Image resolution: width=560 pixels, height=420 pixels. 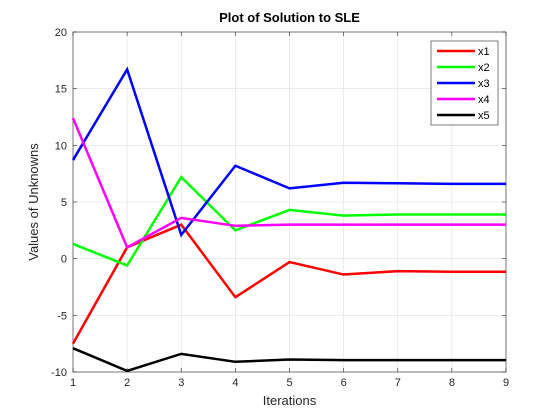 I want to click on x-tick-label: 3, so click(x=181, y=383).